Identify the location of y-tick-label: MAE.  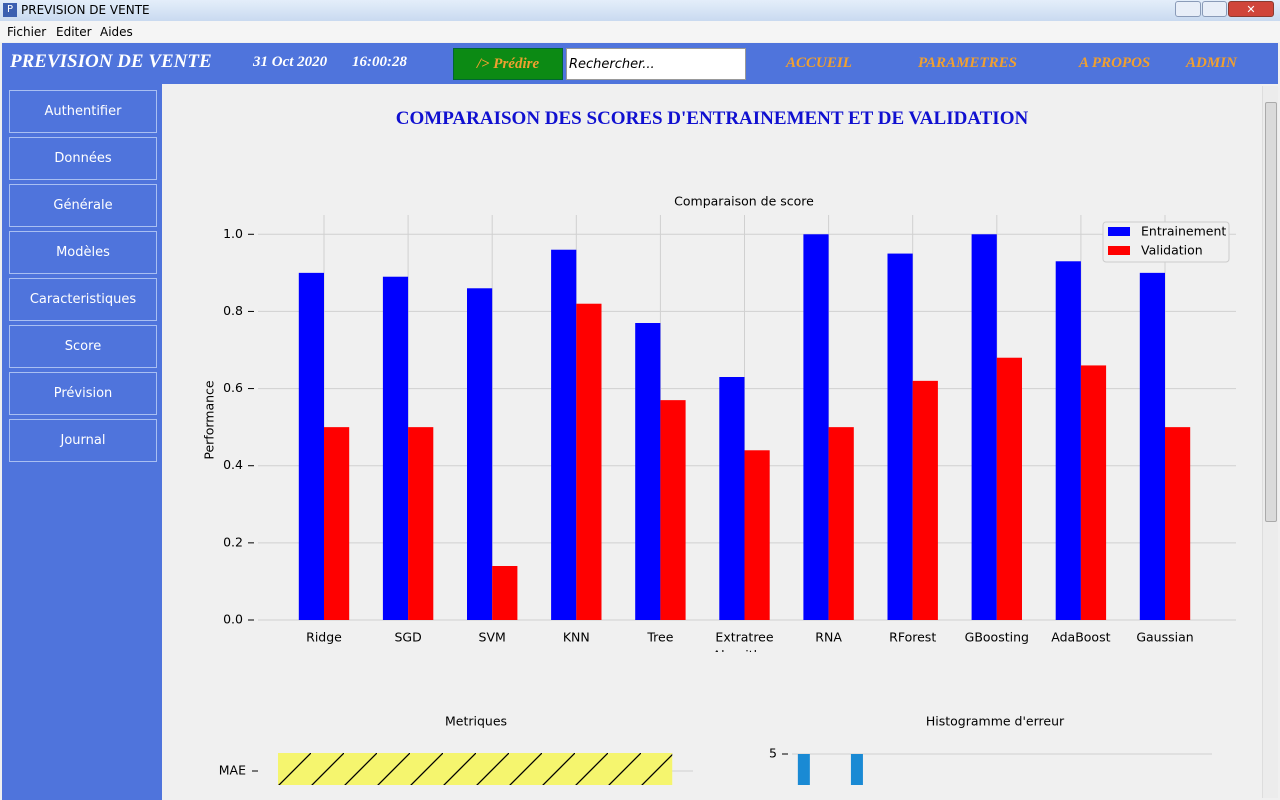
(232, 770).